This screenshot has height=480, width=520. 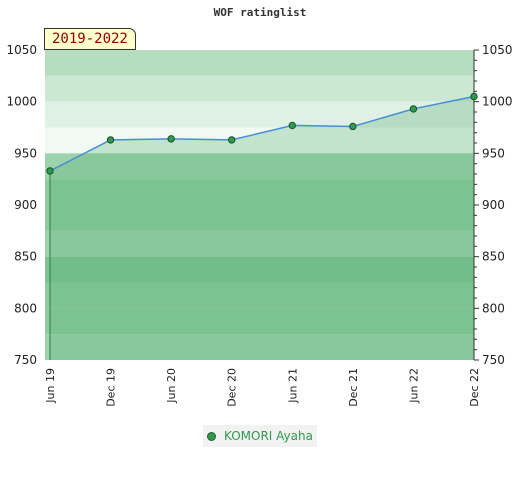 What do you see at coordinates (25, 257) in the screenshot?
I see `y-tick-label-left: 850` at bounding box center [25, 257].